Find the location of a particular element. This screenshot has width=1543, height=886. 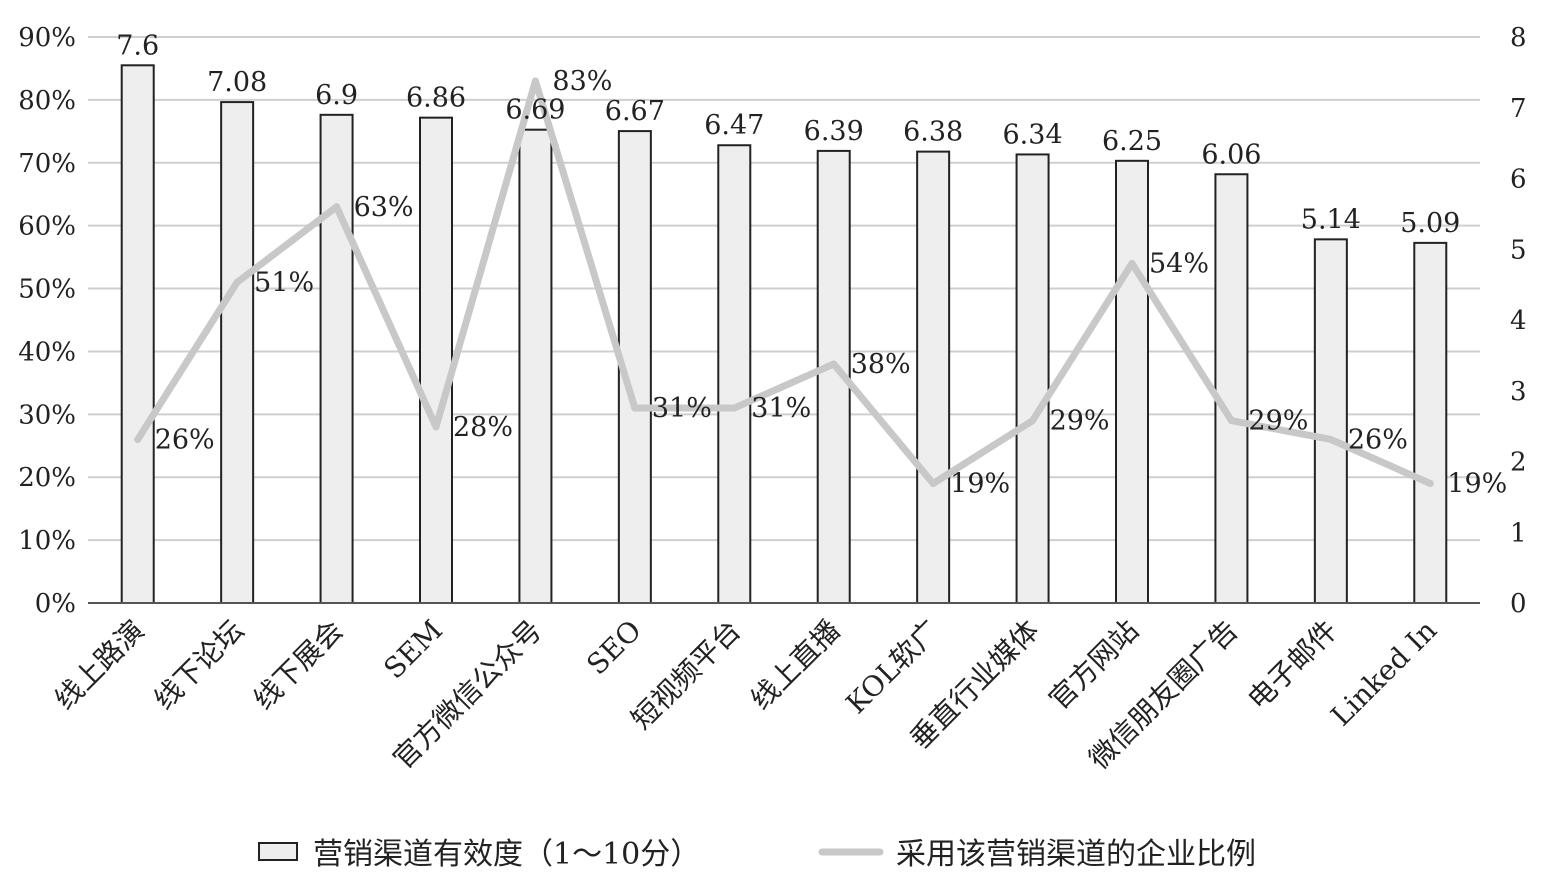

bar-value-label: 6.9 is located at coordinates (336, 95).